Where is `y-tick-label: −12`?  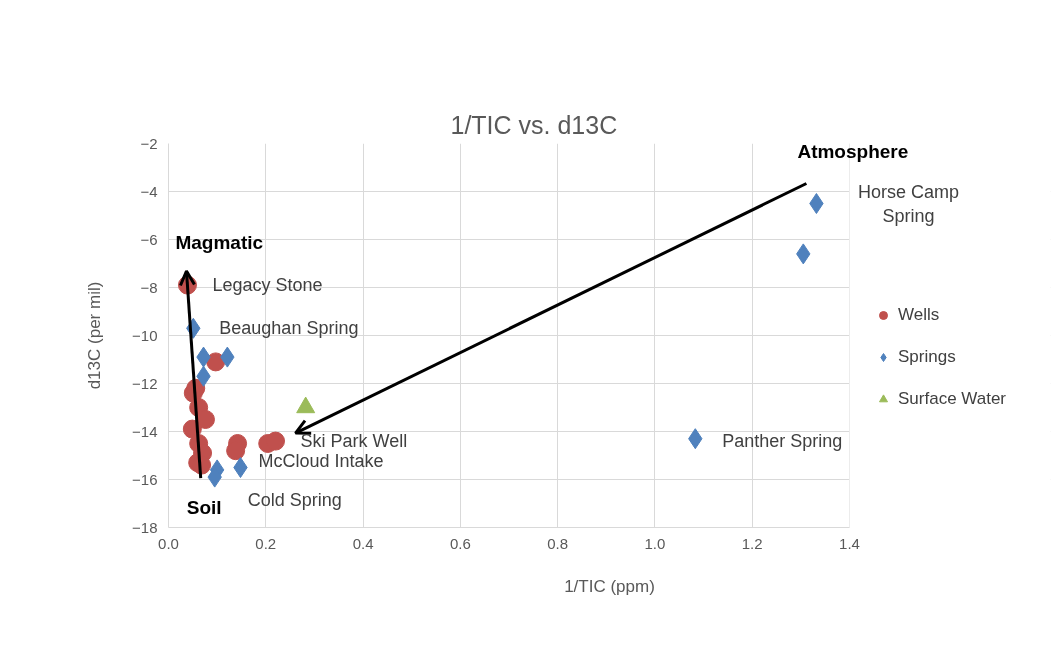 y-tick-label: −12 is located at coordinates (145, 383).